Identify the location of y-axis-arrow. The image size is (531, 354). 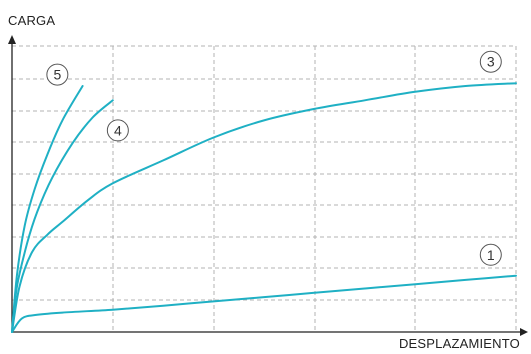
(12, 39).